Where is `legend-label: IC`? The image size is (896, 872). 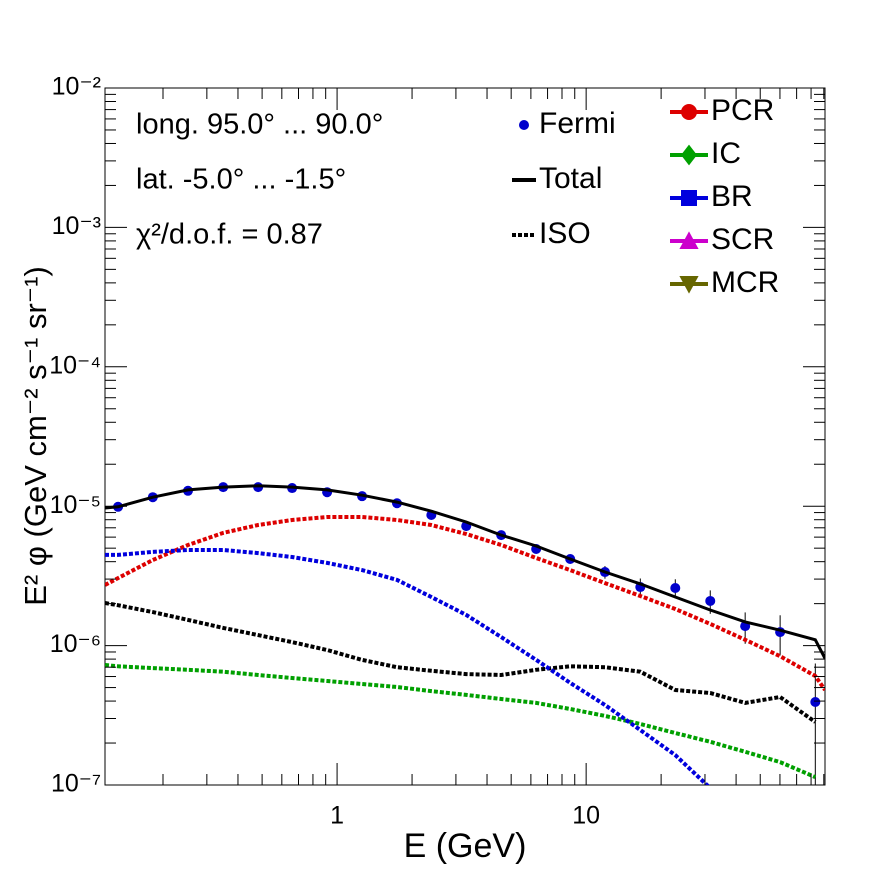
legend-label: IC is located at coordinates (726, 153).